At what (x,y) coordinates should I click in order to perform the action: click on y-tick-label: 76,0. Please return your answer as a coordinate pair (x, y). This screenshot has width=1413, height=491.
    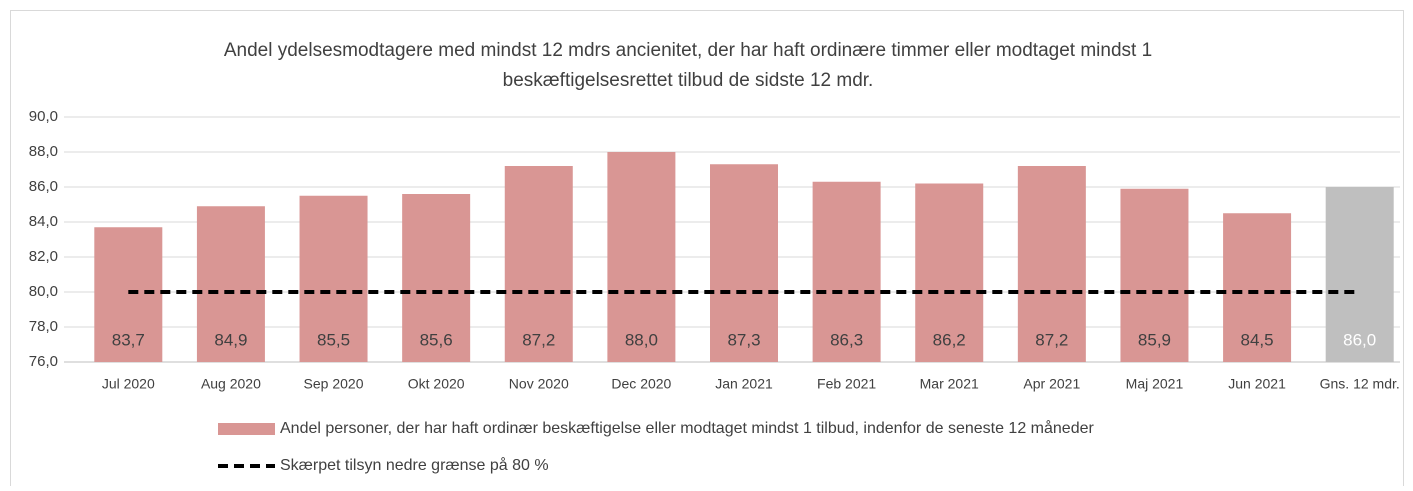
    Looking at the image, I should click on (43, 361).